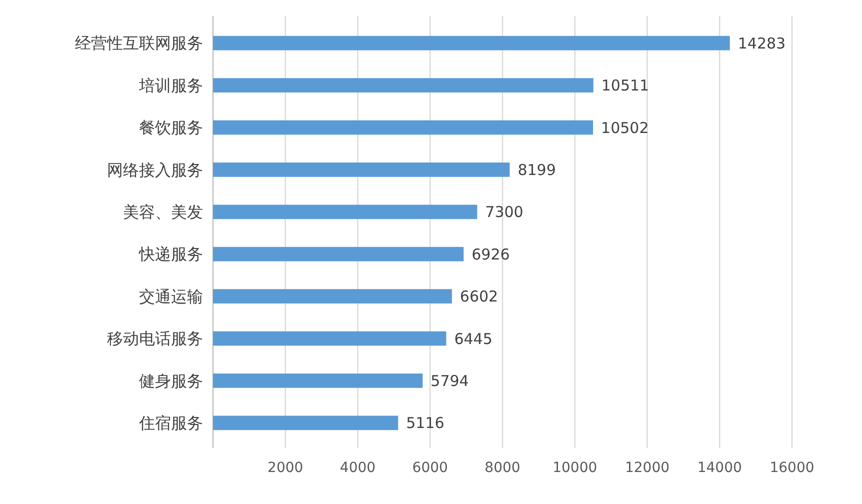 This screenshot has width=862, height=504. Describe the element at coordinates (170, 423) in the screenshot. I see `y-tick-label: 住宿服务` at that location.